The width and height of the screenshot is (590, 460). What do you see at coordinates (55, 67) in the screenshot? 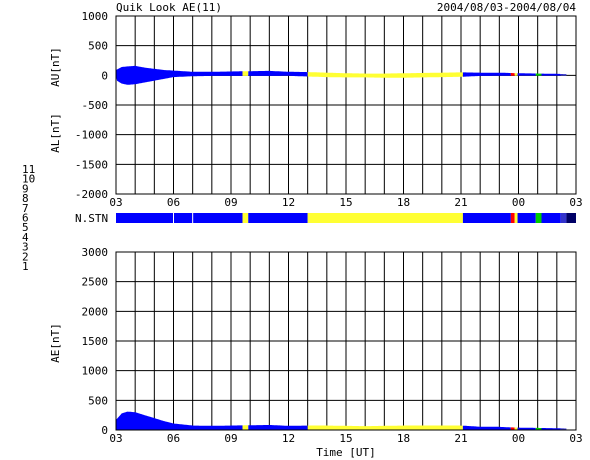
I see `au-axis-label: AU[nT]` at bounding box center [55, 67].